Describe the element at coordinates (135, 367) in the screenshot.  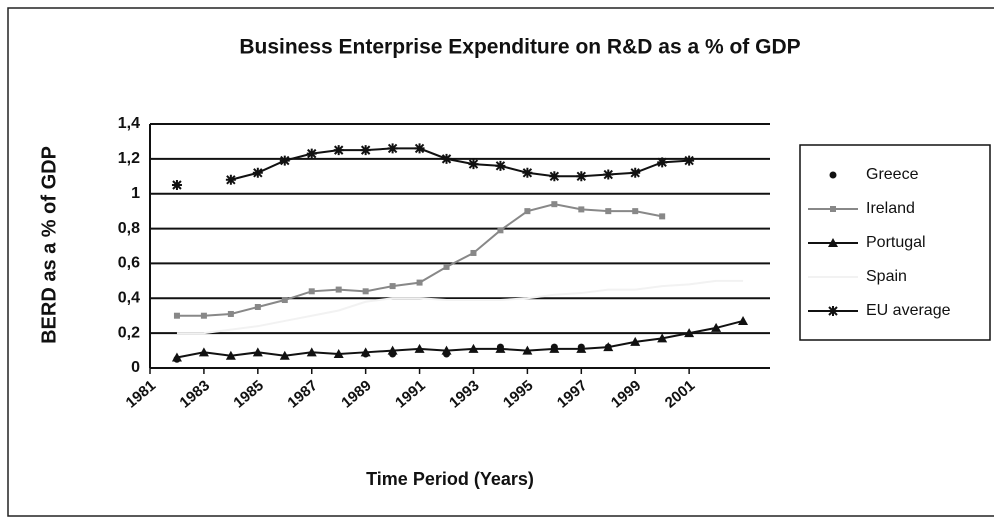
I see `y-tick-label: 0` at that location.